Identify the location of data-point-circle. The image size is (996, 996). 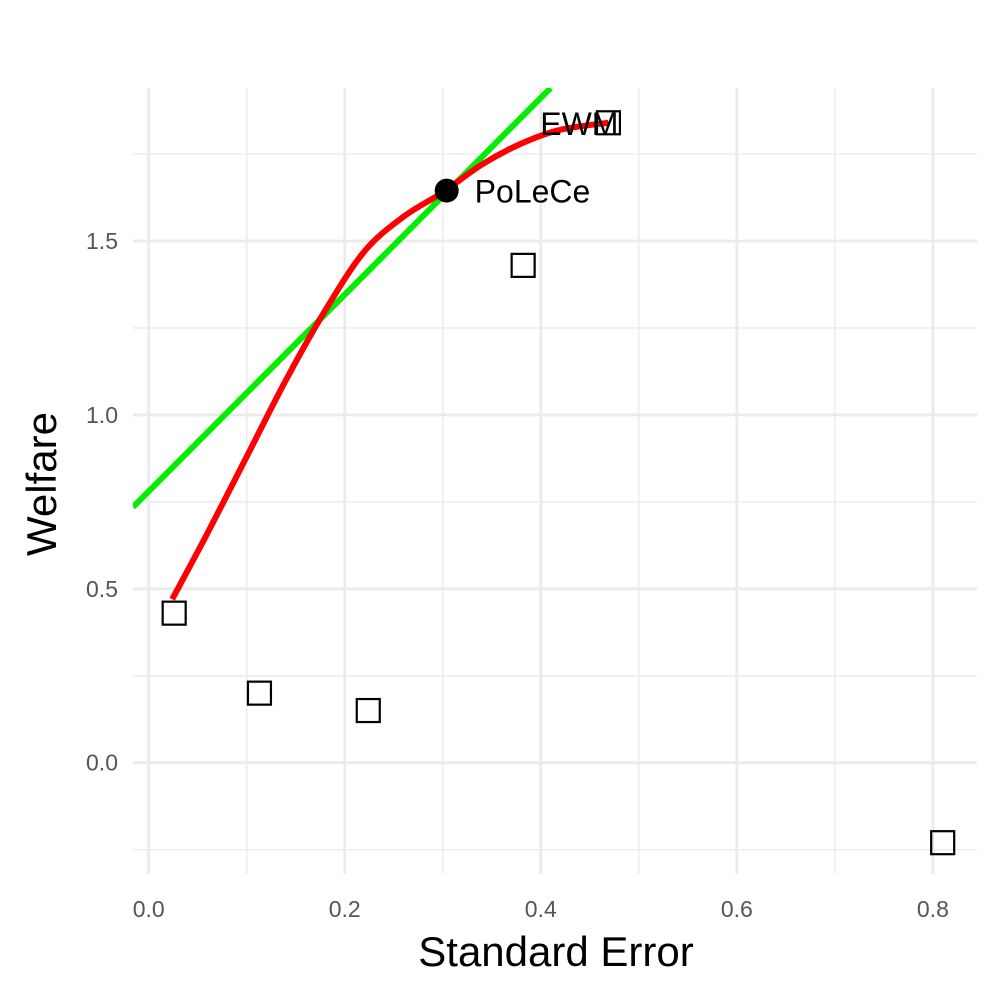
(446, 190).